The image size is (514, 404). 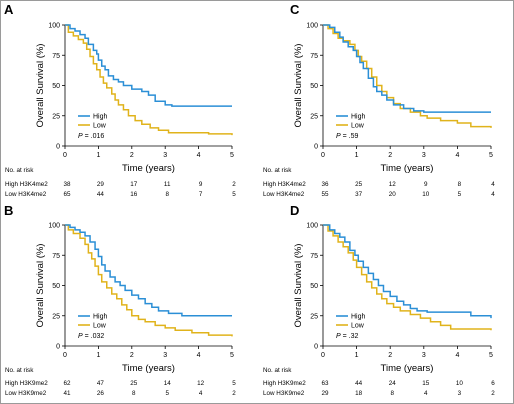 What do you see at coordinates (134, 194) in the screenshot?
I see `risk-count: 16` at bounding box center [134, 194].